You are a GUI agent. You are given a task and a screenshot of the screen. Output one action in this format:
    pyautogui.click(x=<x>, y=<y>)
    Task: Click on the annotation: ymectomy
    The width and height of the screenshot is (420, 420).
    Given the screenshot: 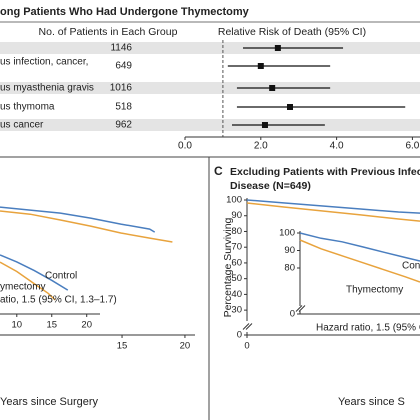 What is the action you would take?
    pyautogui.click(x=23, y=287)
    